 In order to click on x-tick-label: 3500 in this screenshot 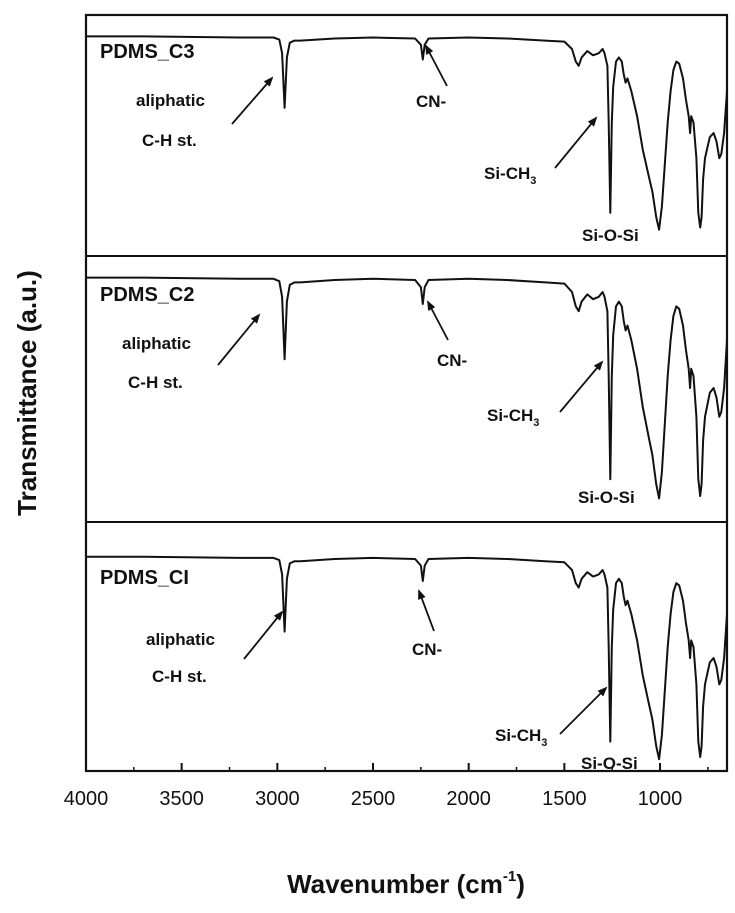, I will do `click(181, 799)`.